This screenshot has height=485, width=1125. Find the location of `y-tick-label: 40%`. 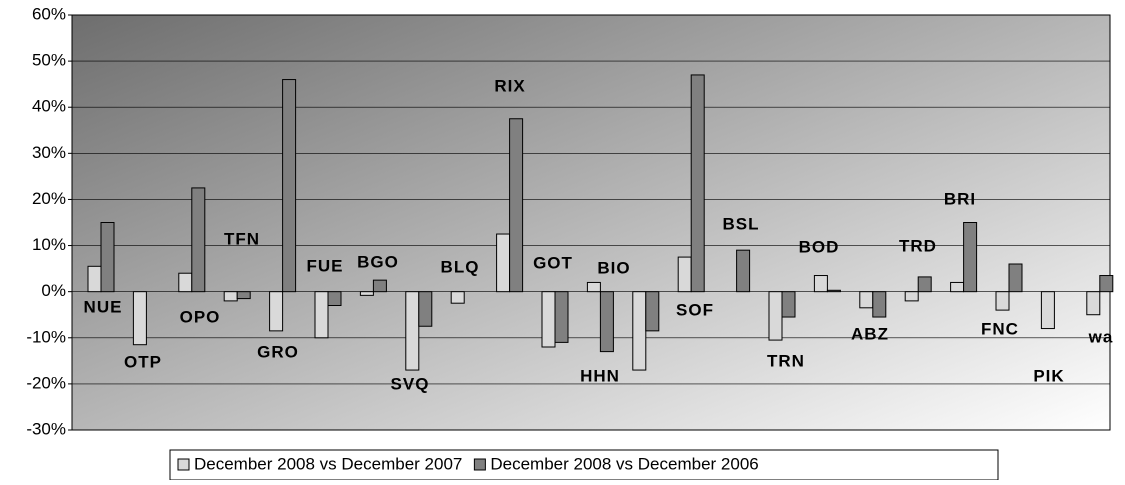

y-tick-label: 40% is located at coordinates (49, 106).